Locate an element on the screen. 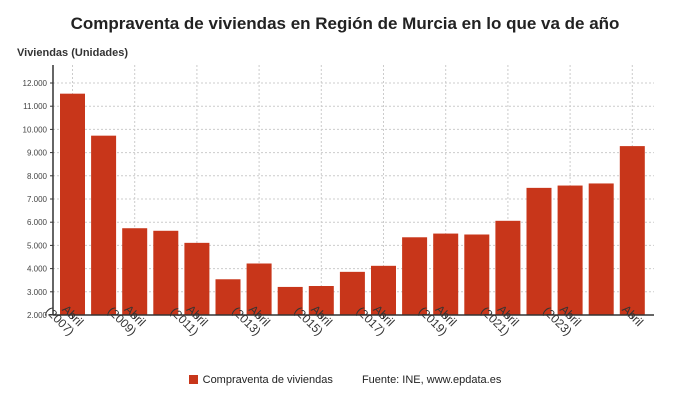 This screenshot has width=690, height=406. bar-2012 is located at coordinates (228, 297).